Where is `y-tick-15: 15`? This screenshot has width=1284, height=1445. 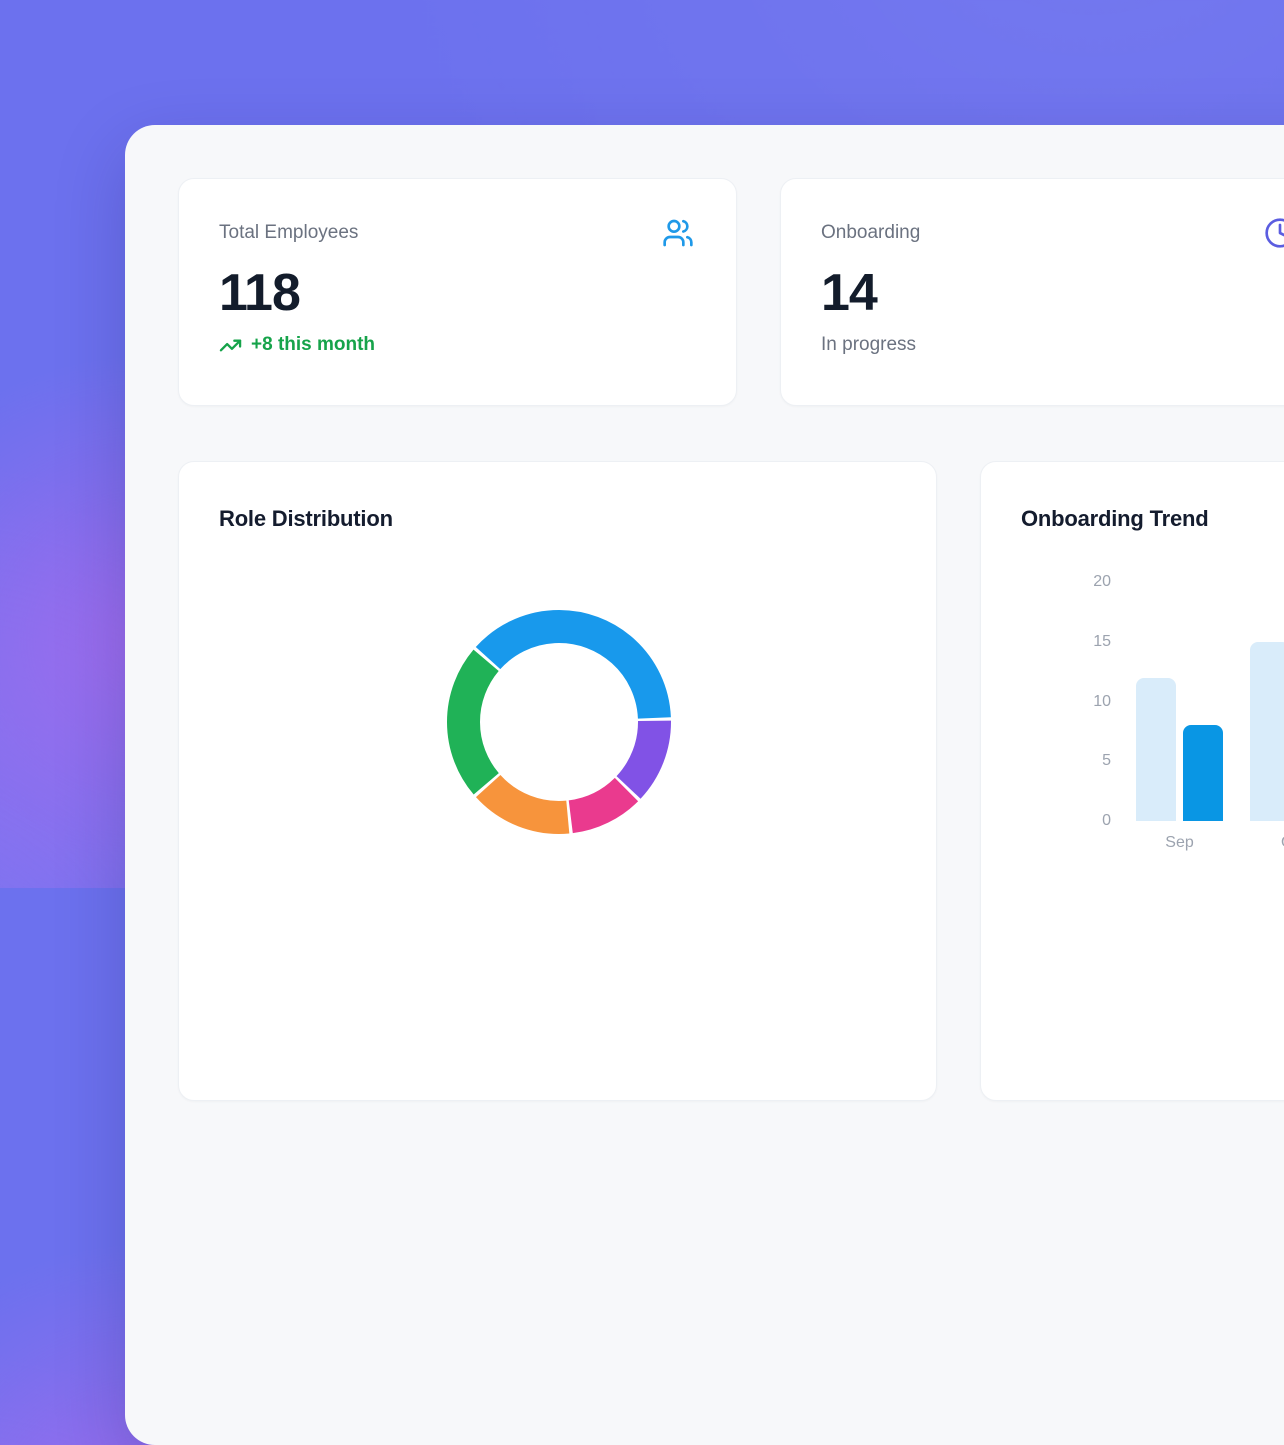
y-tick-15: 15 is located at coordinates (1085, 642).